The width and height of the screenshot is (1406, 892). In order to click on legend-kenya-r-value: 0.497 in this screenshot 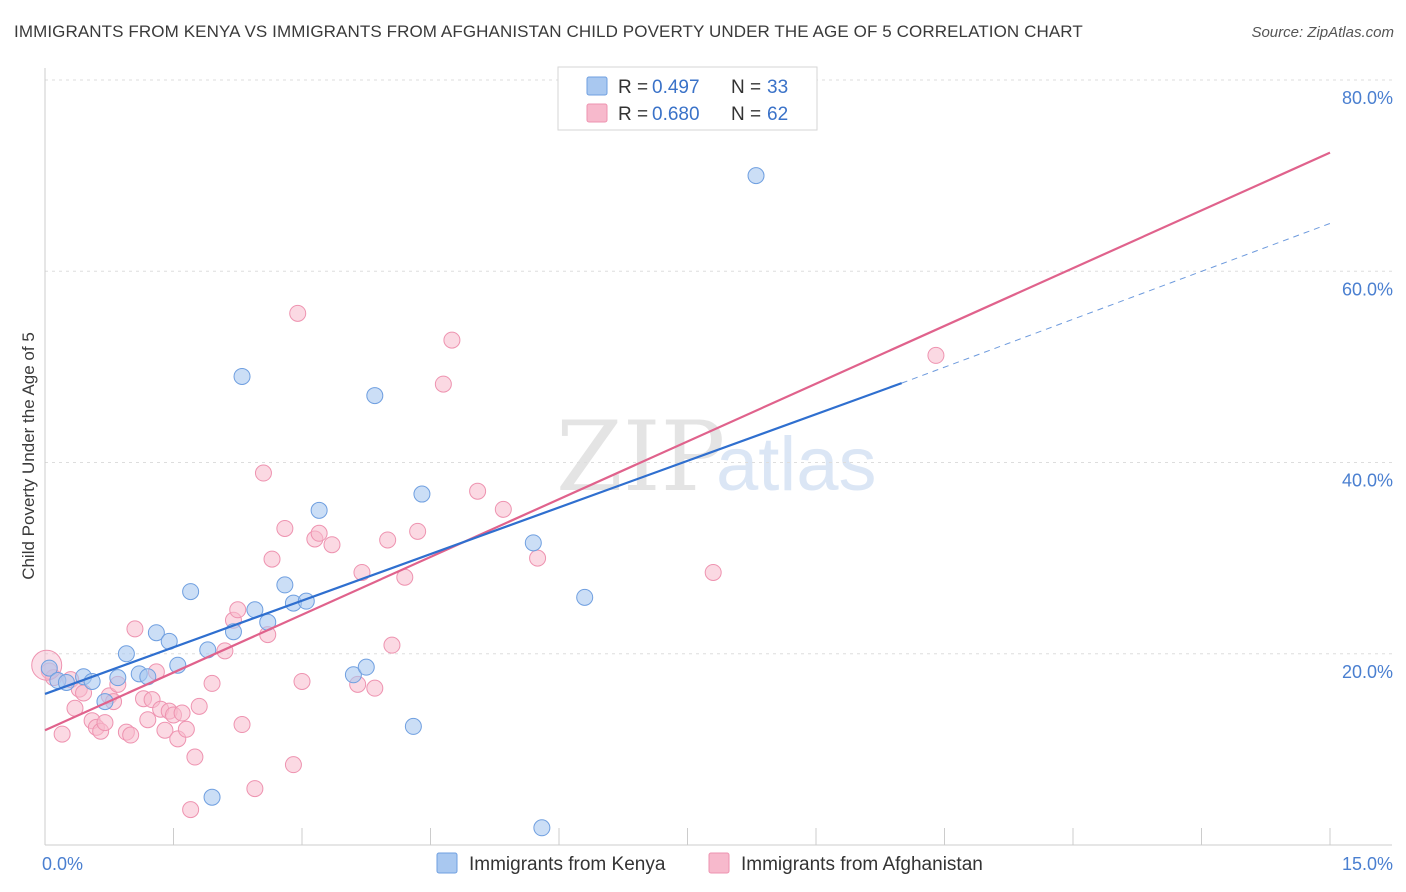, I will do `click(676, 87)`.